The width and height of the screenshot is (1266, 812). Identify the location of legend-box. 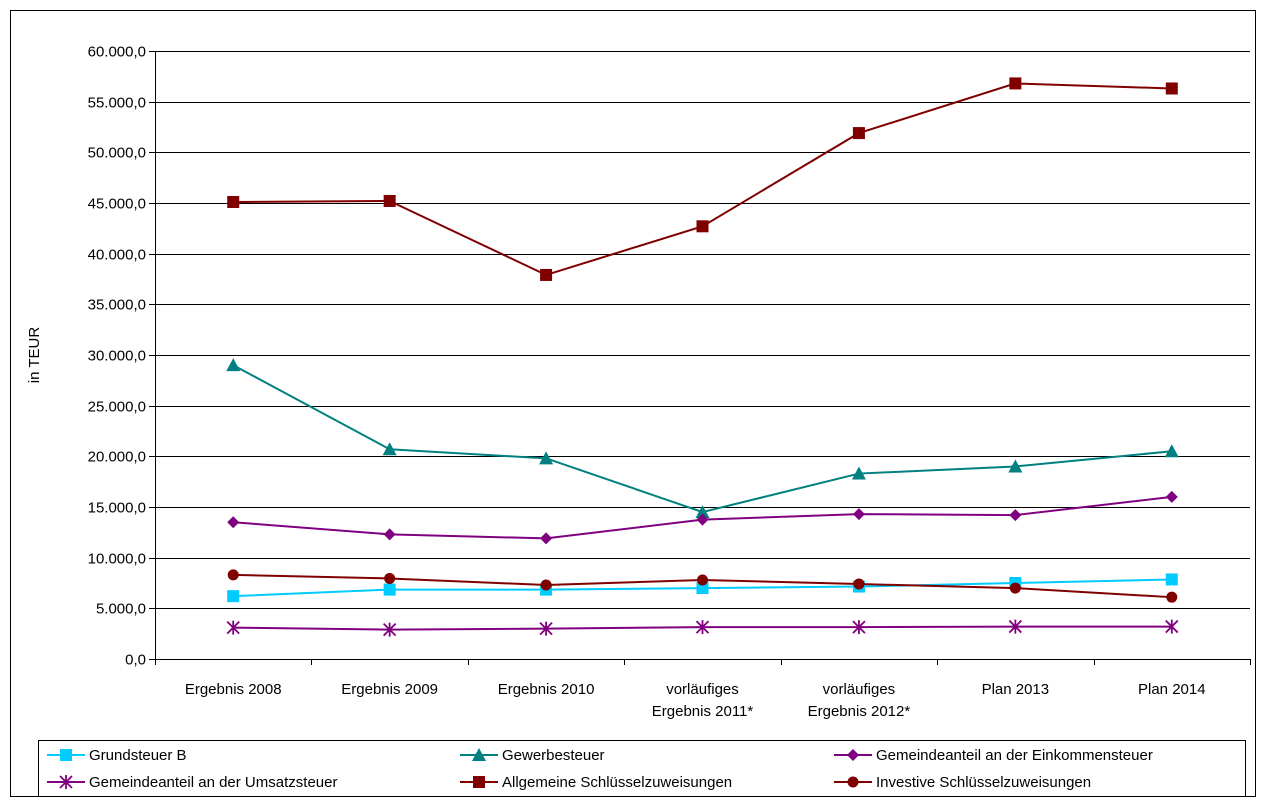
(642, 768).